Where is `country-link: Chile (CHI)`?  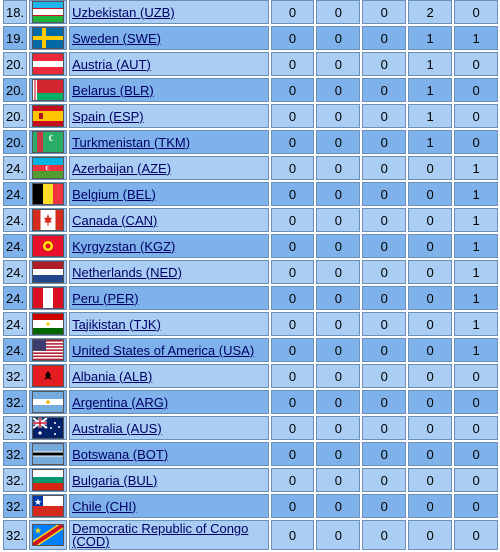
country-link: Chile (CHI) is located at coordinates (104, 506).